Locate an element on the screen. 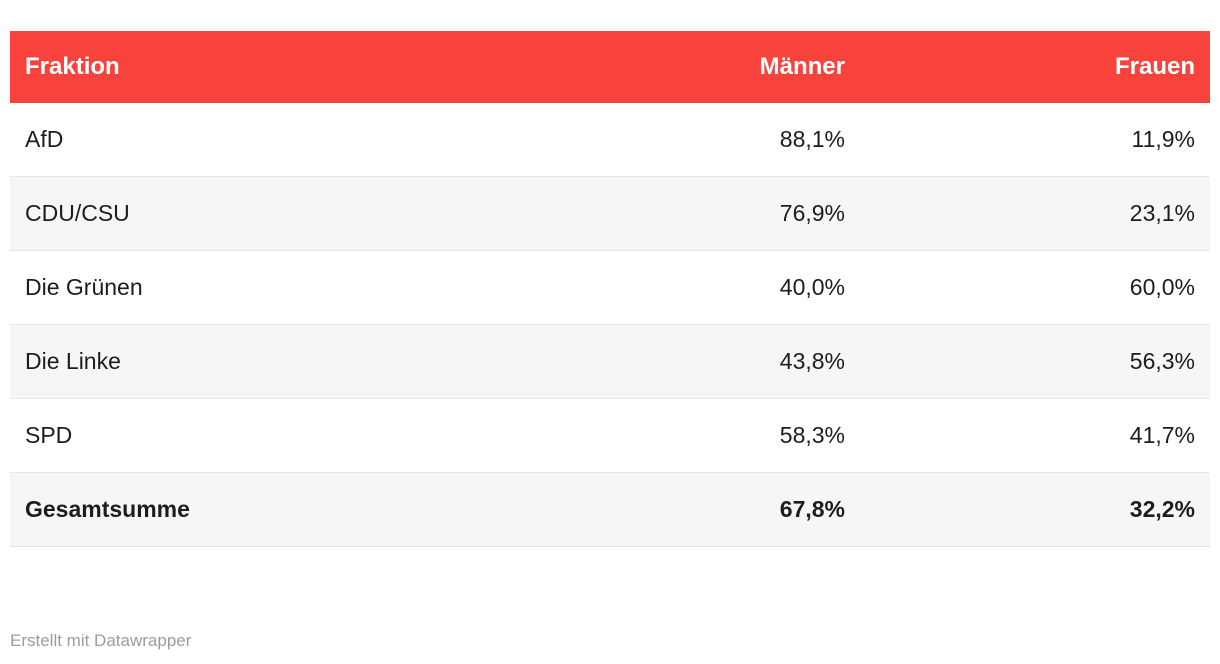 The width and height of the screenshot is (1220, 664). cell-frauen: 60,0% is located at coordinates (1035, 287).